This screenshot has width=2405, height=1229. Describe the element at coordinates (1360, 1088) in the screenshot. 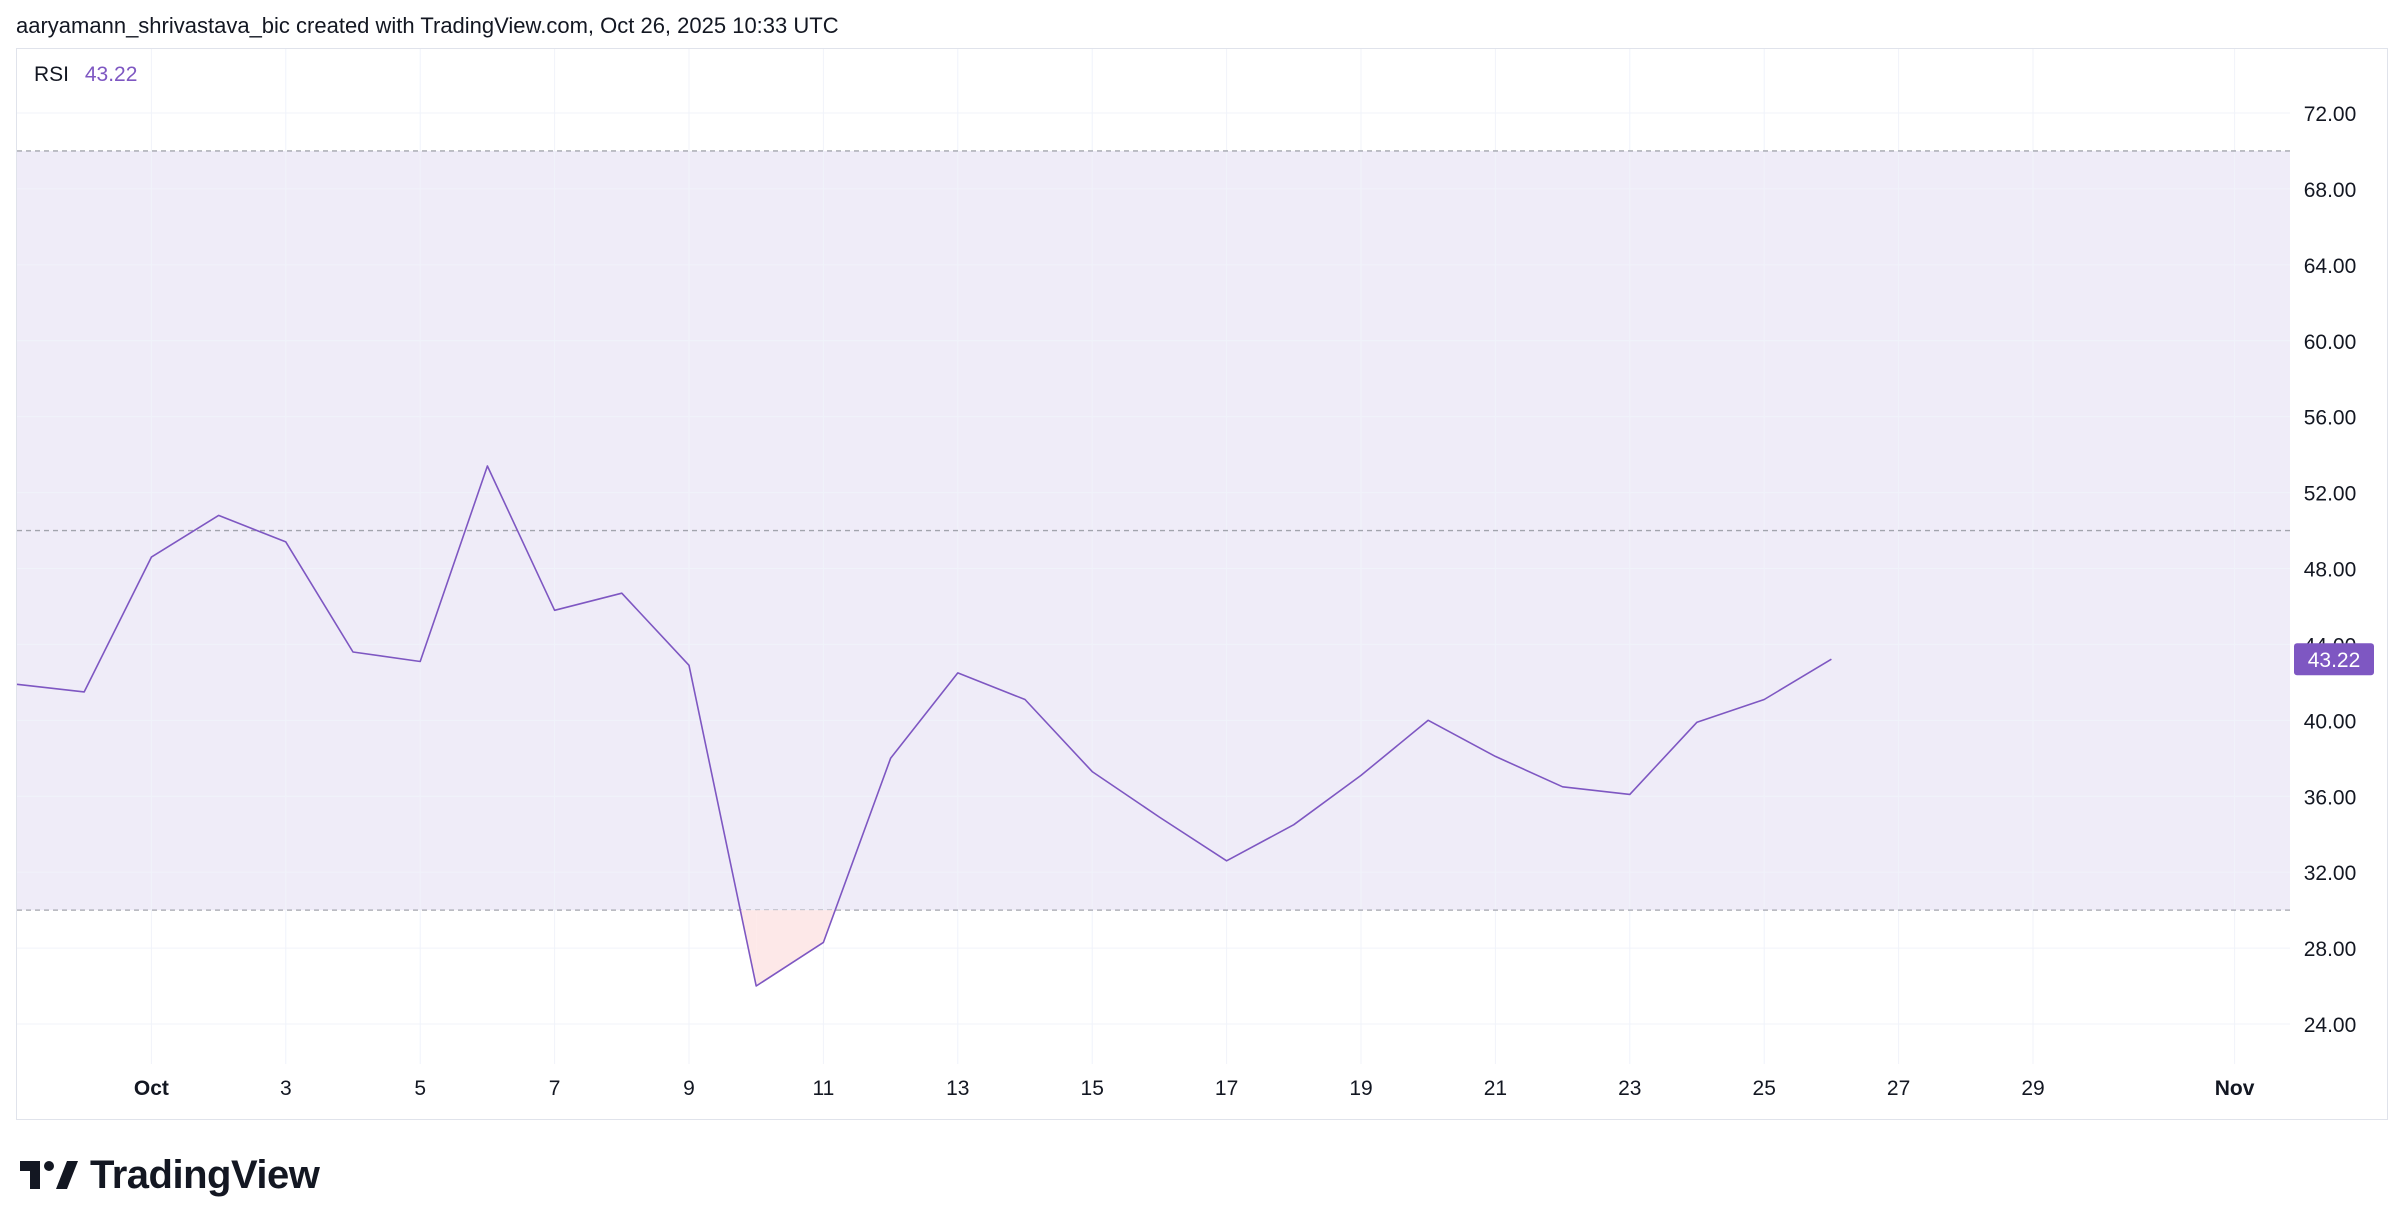

I see `x-tick-label: 19` at that location.